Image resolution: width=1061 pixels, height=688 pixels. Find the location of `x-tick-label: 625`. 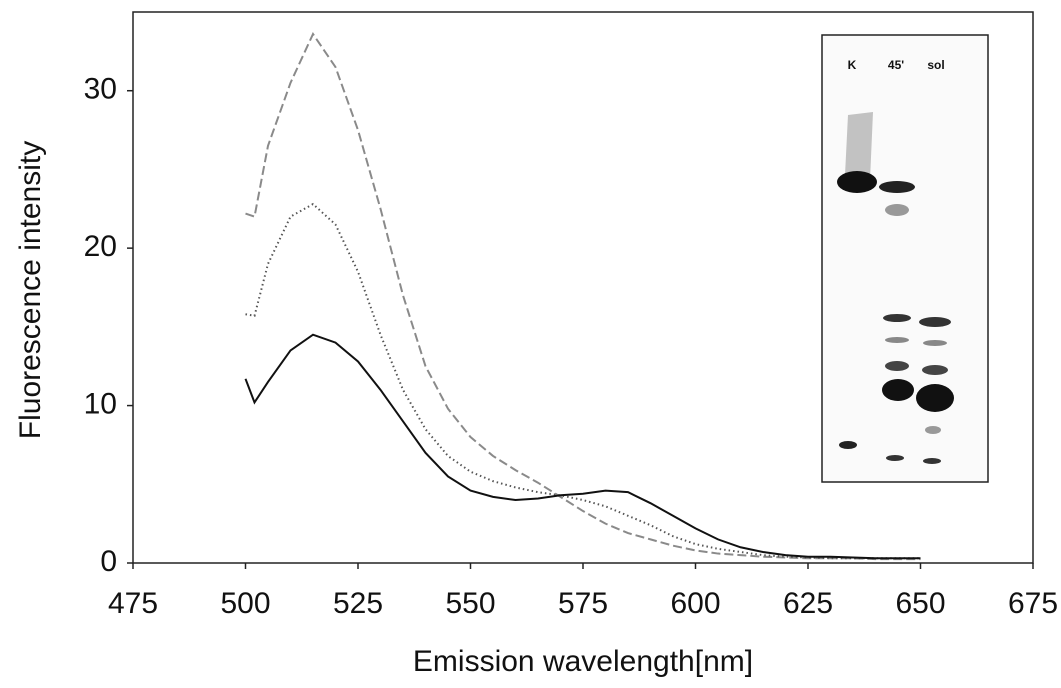

x-tick-label: 625 is located at coordinates (808, 603).